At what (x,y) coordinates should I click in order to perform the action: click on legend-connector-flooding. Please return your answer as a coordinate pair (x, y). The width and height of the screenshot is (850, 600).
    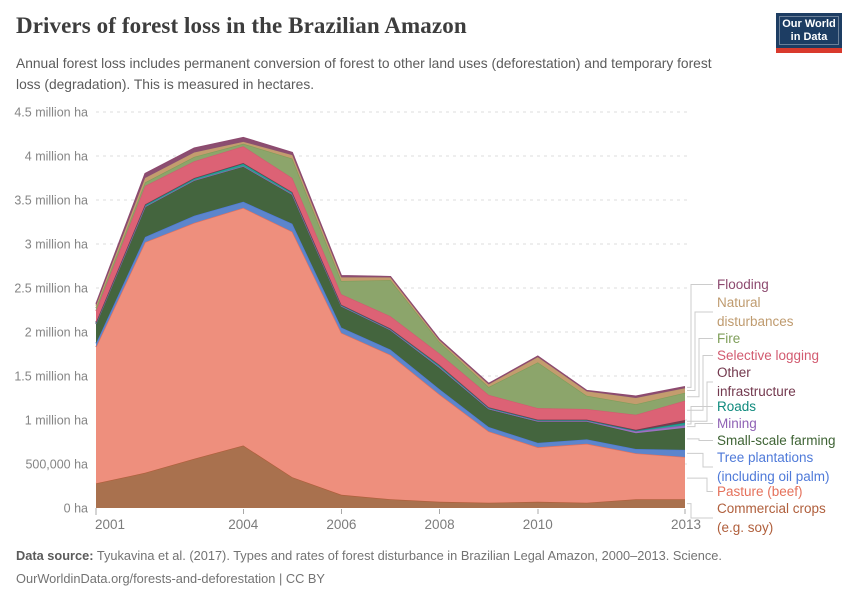
    Looking at the image, I should click on (700, 336).